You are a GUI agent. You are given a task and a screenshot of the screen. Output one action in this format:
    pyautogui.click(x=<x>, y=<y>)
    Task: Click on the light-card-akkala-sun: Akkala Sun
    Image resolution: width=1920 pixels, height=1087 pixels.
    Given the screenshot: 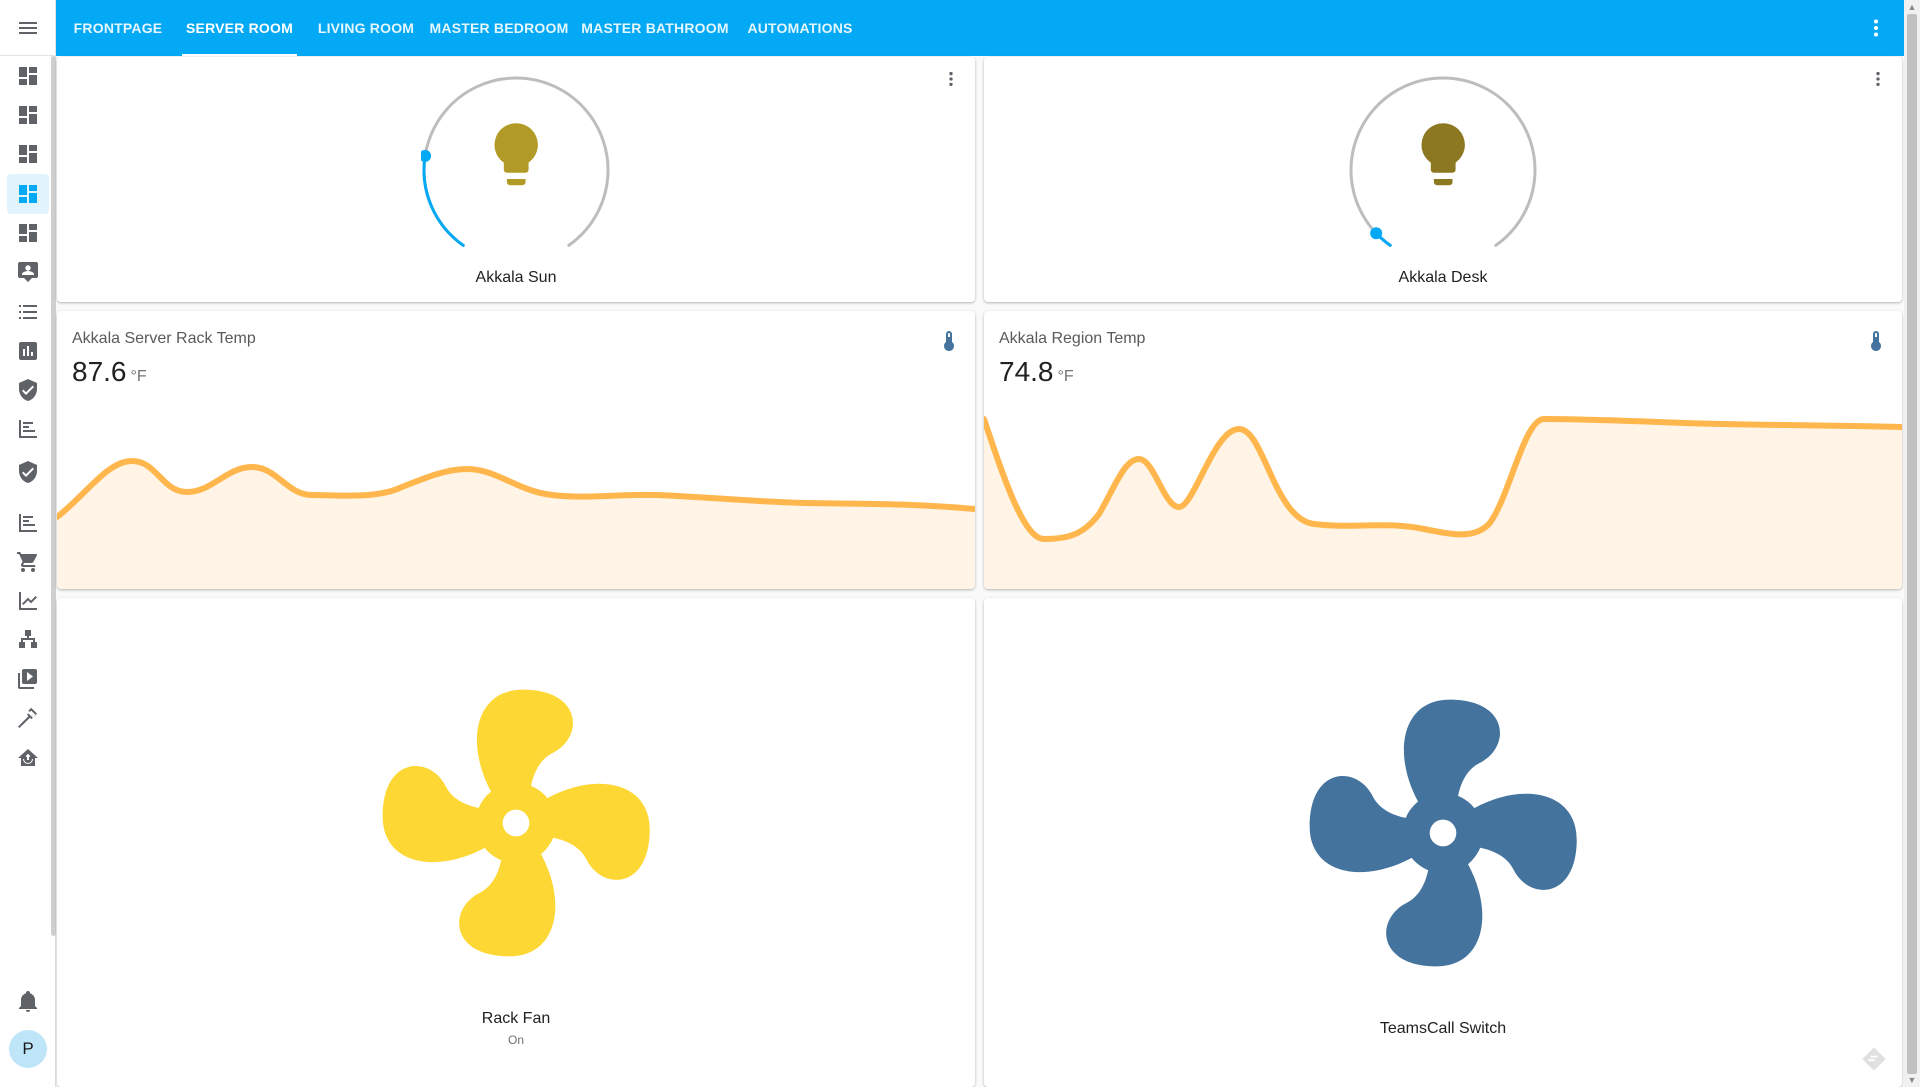 What is the action you would take?
    pyautogui.click(x=516, y=179)
    